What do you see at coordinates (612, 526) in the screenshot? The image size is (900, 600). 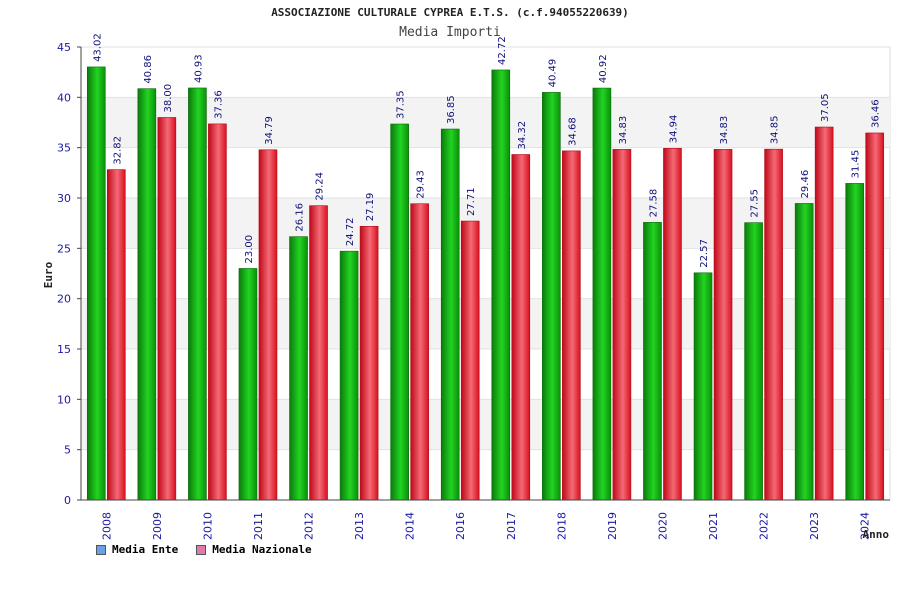 I see `x-tick-label: 2019` at bounding box center [612, 526].